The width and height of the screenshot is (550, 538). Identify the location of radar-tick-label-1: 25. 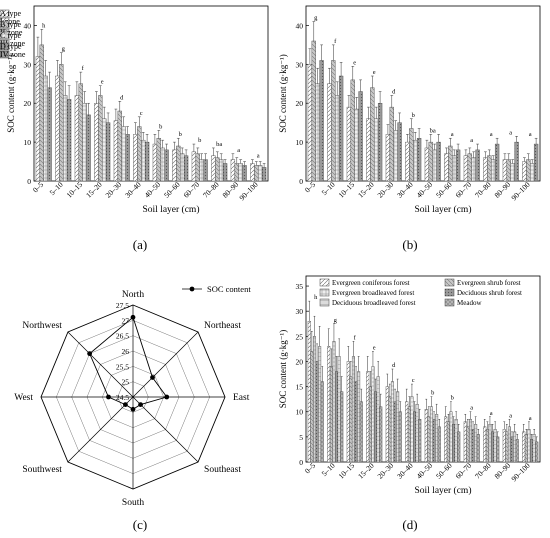
(126, 382).